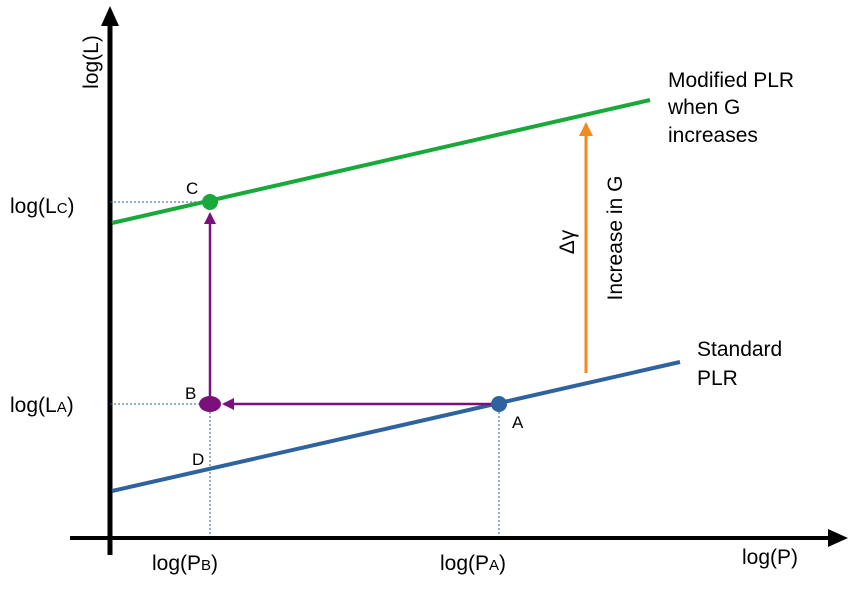 The width and height of the screenshot is (863, 592). What do you see at coordinates (615, 238) in the screenshot?
I see `shift-label: Increase in G` at bounding box center [615, 238].